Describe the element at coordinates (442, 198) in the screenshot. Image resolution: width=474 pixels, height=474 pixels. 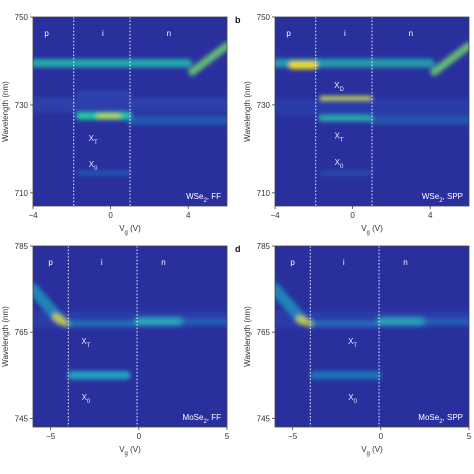
I see `material-label: WSe2, SPP` at that location.